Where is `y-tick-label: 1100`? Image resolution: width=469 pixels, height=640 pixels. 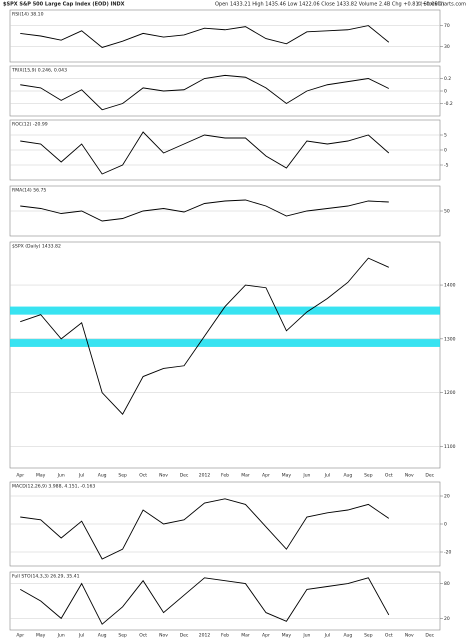 y-tick-label: 1100 is located at coordinates (450, 447).